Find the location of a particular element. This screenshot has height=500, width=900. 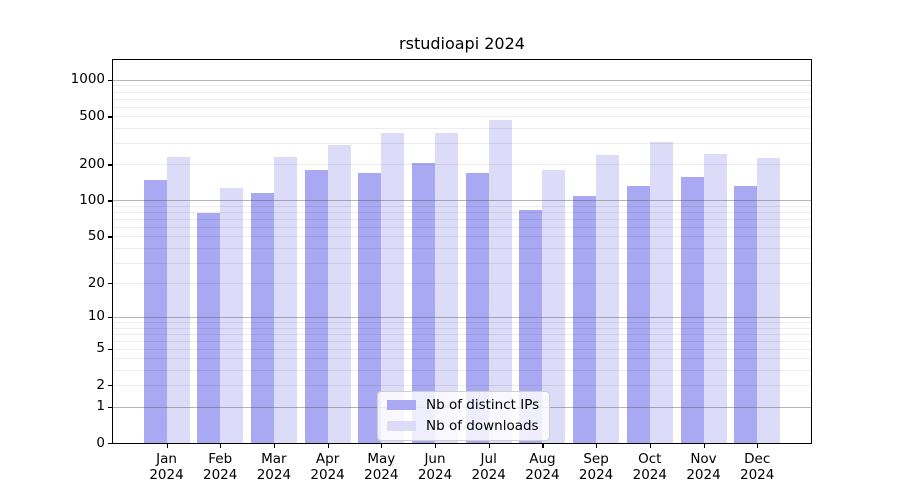

x-tick-label-mar: Mar 2024 is located at coordinates (274, 467).